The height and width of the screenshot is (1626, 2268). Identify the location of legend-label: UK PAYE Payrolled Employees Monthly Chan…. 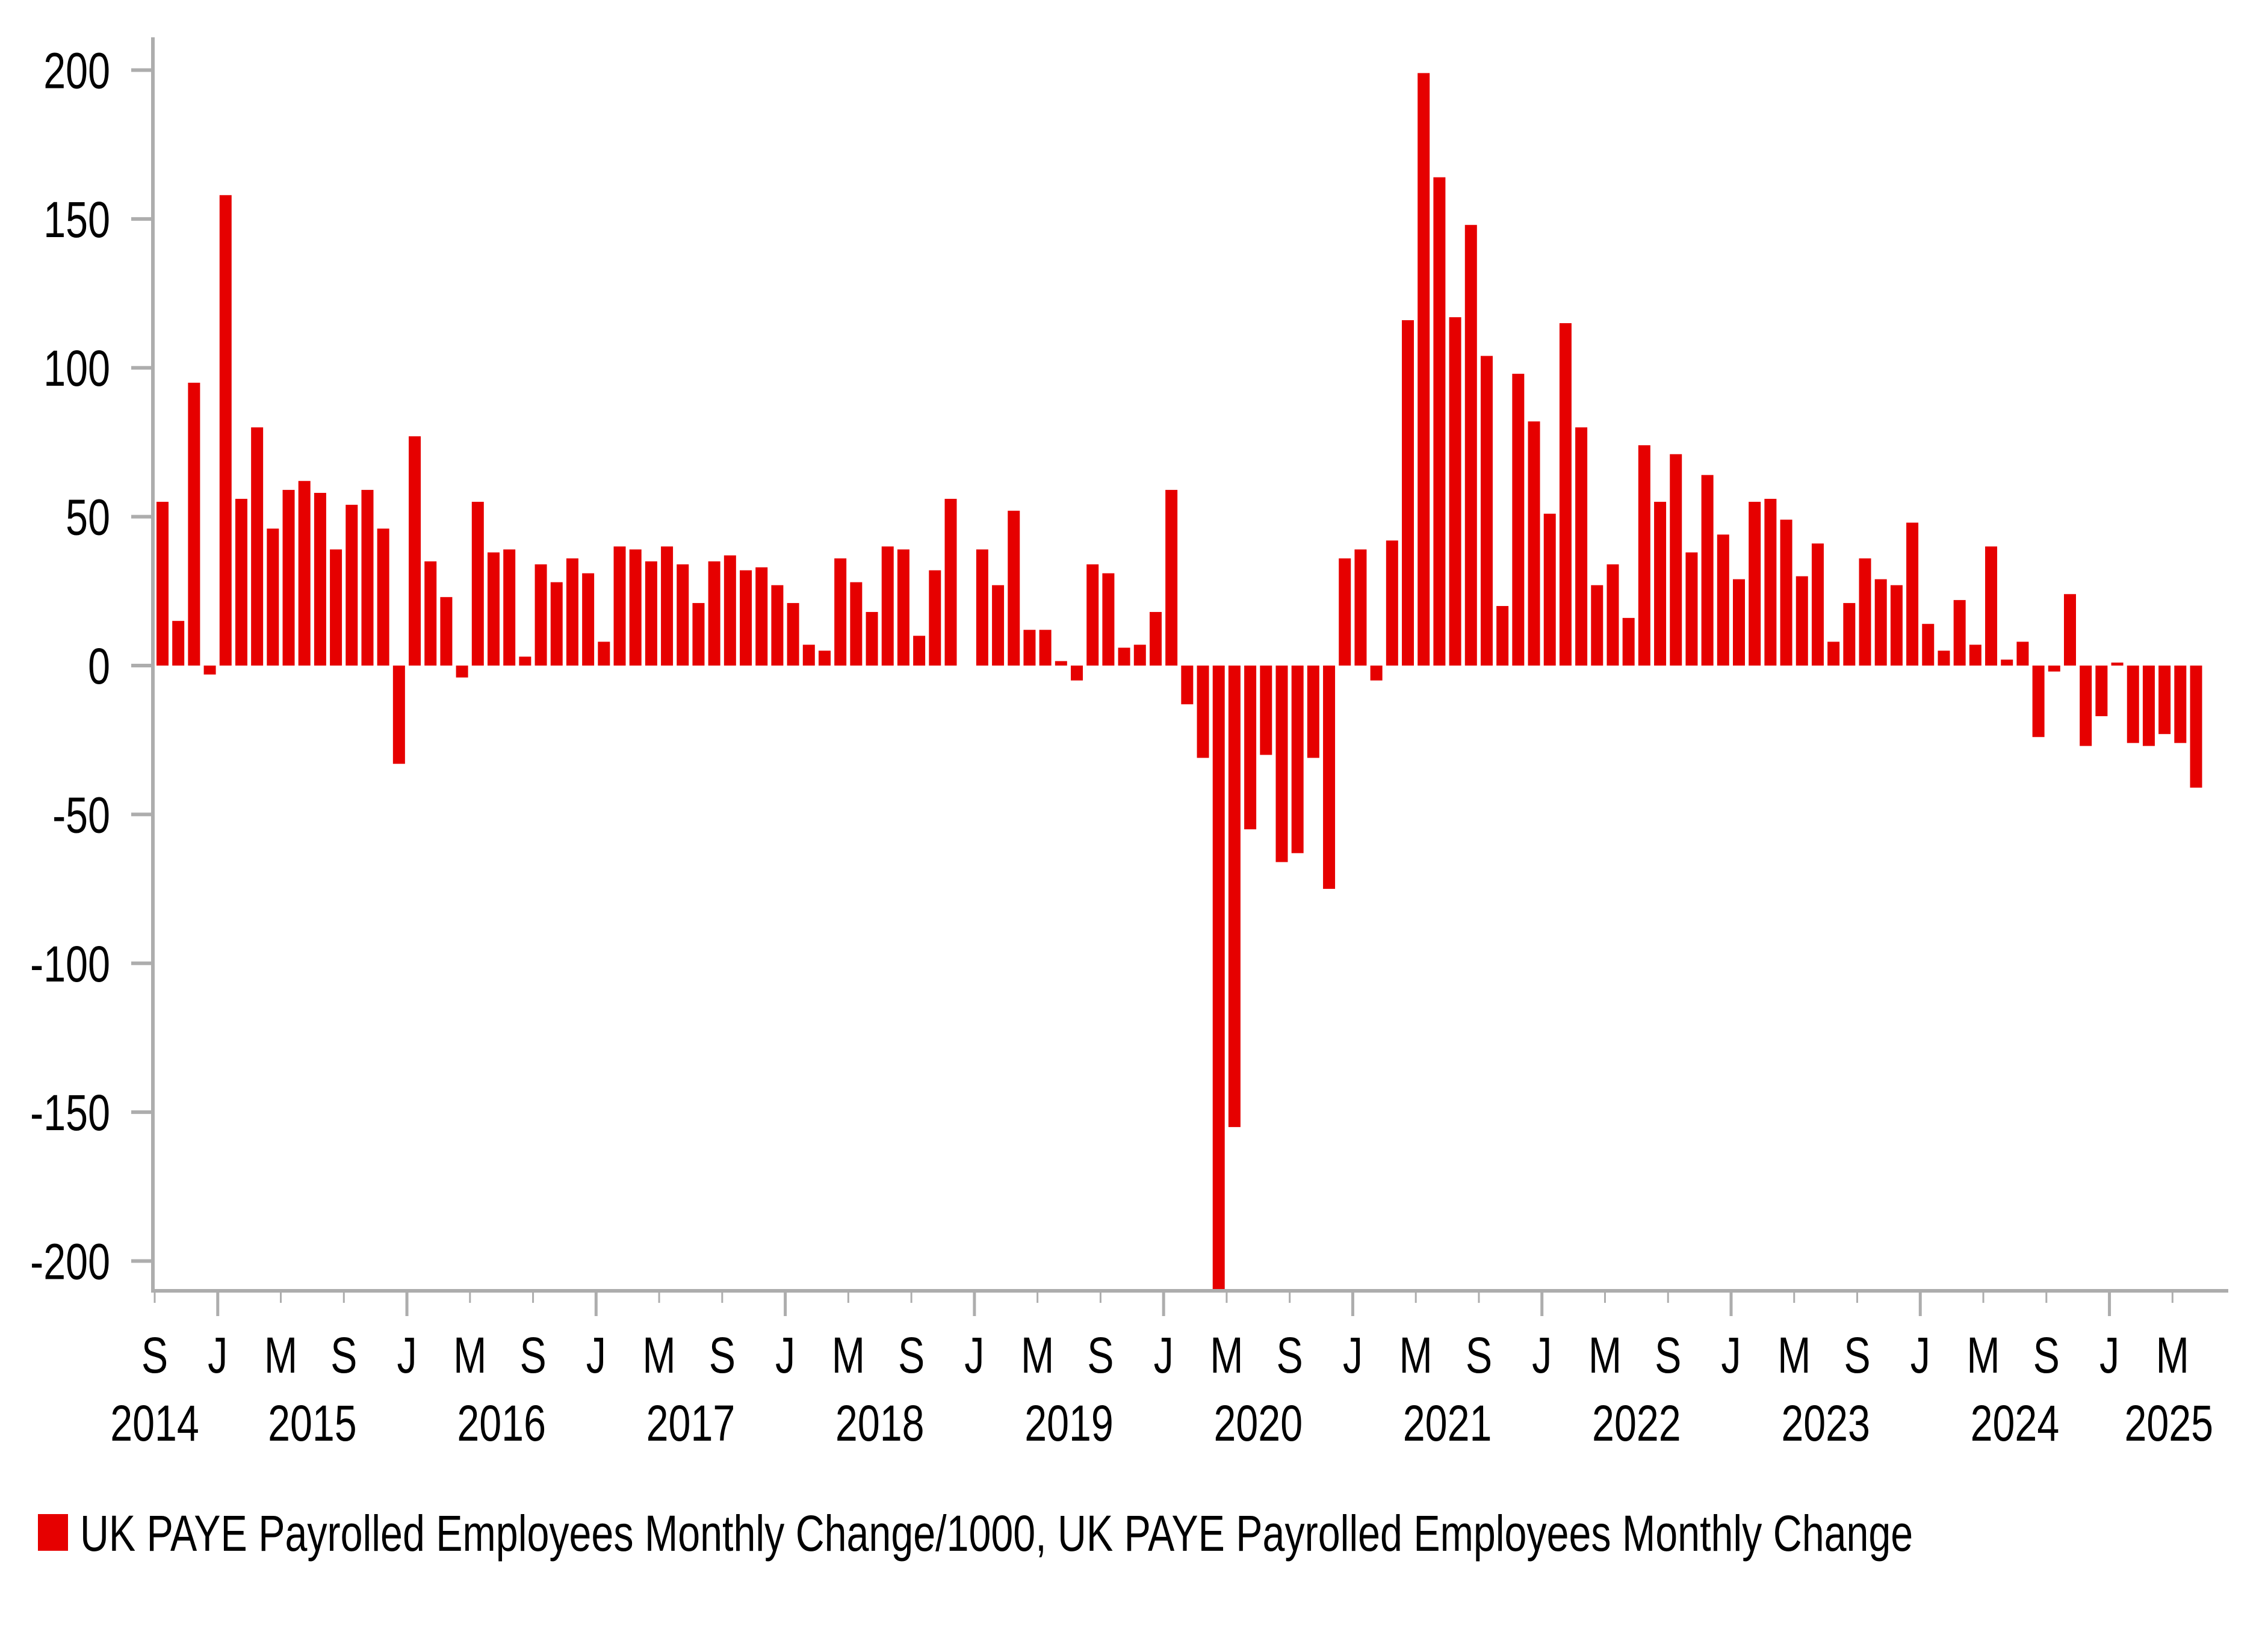
(996, 1534).